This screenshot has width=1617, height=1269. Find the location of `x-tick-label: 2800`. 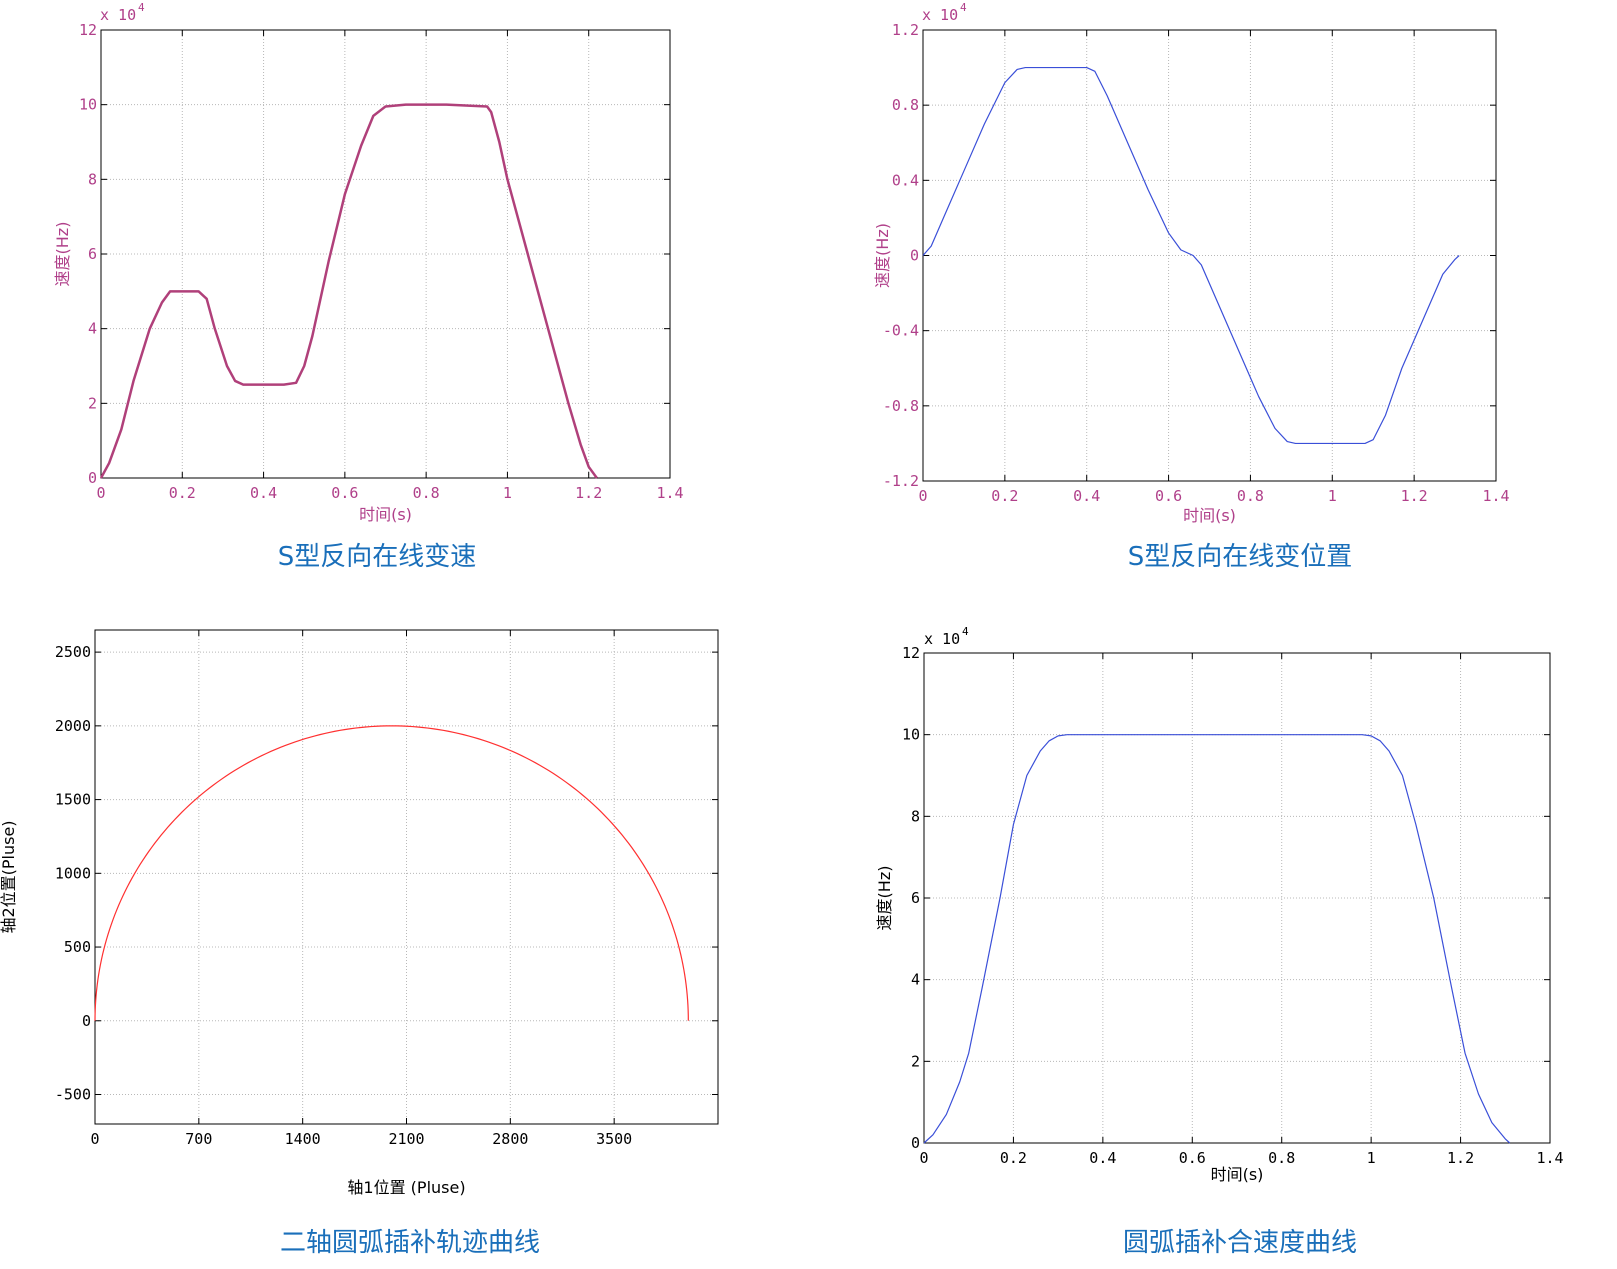

x-tick-label: 2800 is located at coordinates (510, 1139).